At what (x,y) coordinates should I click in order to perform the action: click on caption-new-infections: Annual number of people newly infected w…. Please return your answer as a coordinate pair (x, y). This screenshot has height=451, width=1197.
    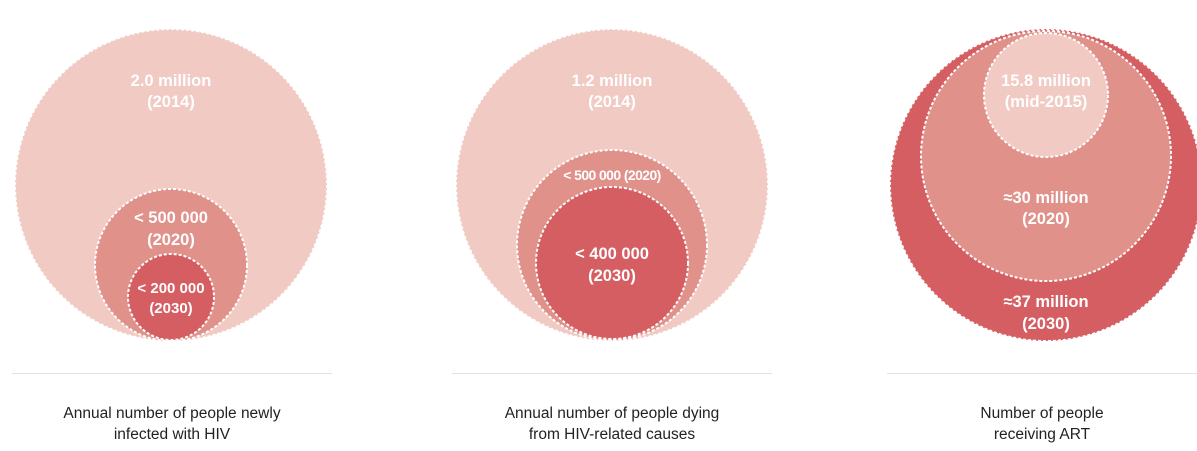
    Looking at the image, I should click on (172, 424).